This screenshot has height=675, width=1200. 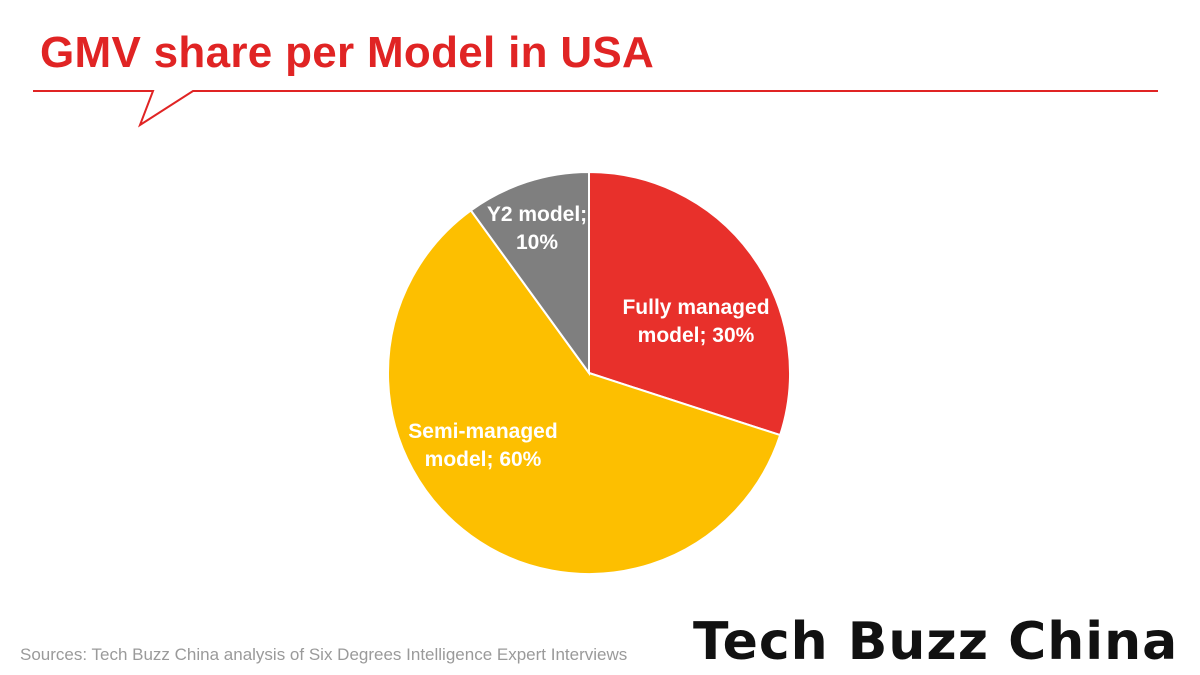 What do you see at coordinates (482, 446) in the screenshot?
I see `slice-label-semi-managed-model: Semi-managed model; 60%` at bounding box center [482, 446].